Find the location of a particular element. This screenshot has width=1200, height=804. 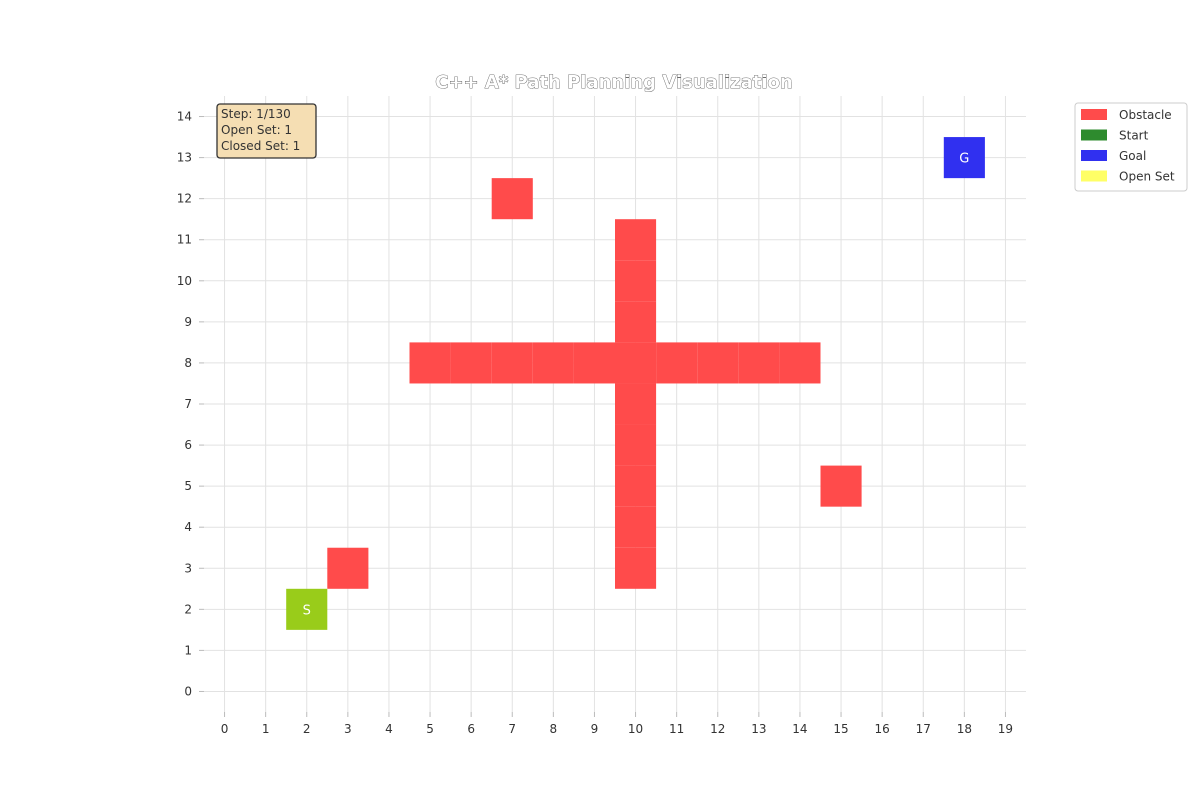

info-closed-set: Closed Set: 1 is located at coordinates (260, 146).